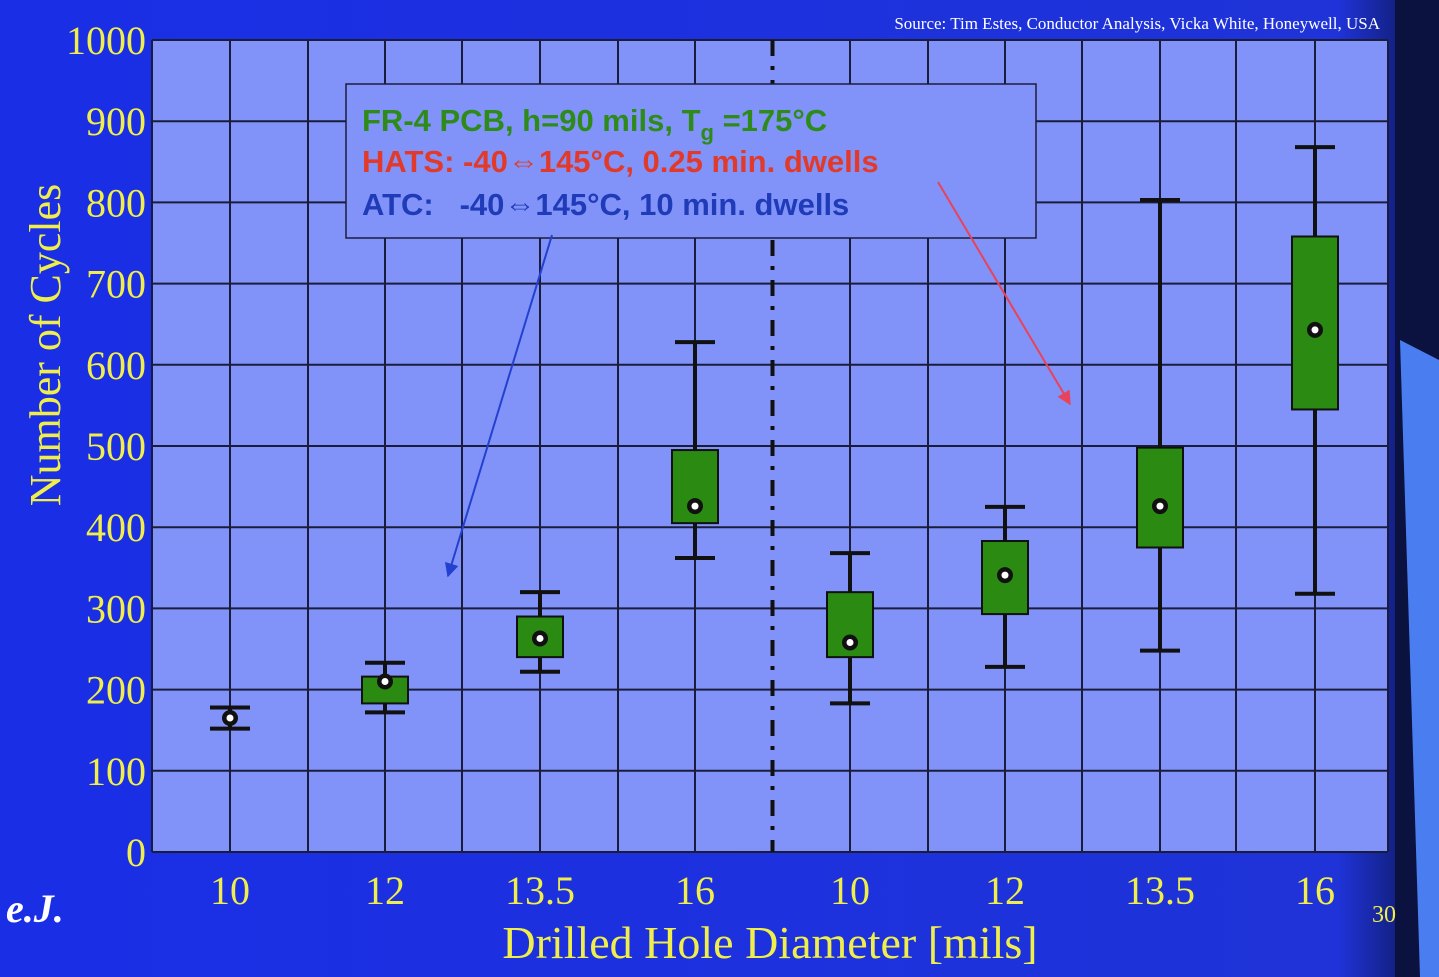 This screenshot has height=977, width=1439. What do you see at coordinates (770, 120) in the screenshot?
I see `legend-line-1-end: =175°C` at bounding box center [770, 120].